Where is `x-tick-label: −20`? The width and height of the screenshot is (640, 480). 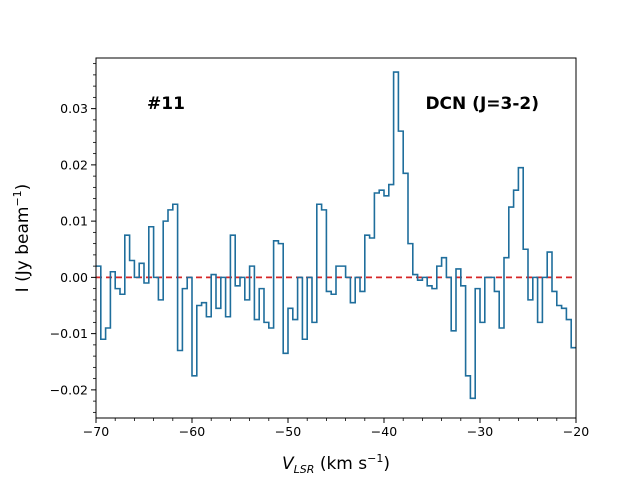 x-tick-label: −20 is located at coordinates (576, 431).